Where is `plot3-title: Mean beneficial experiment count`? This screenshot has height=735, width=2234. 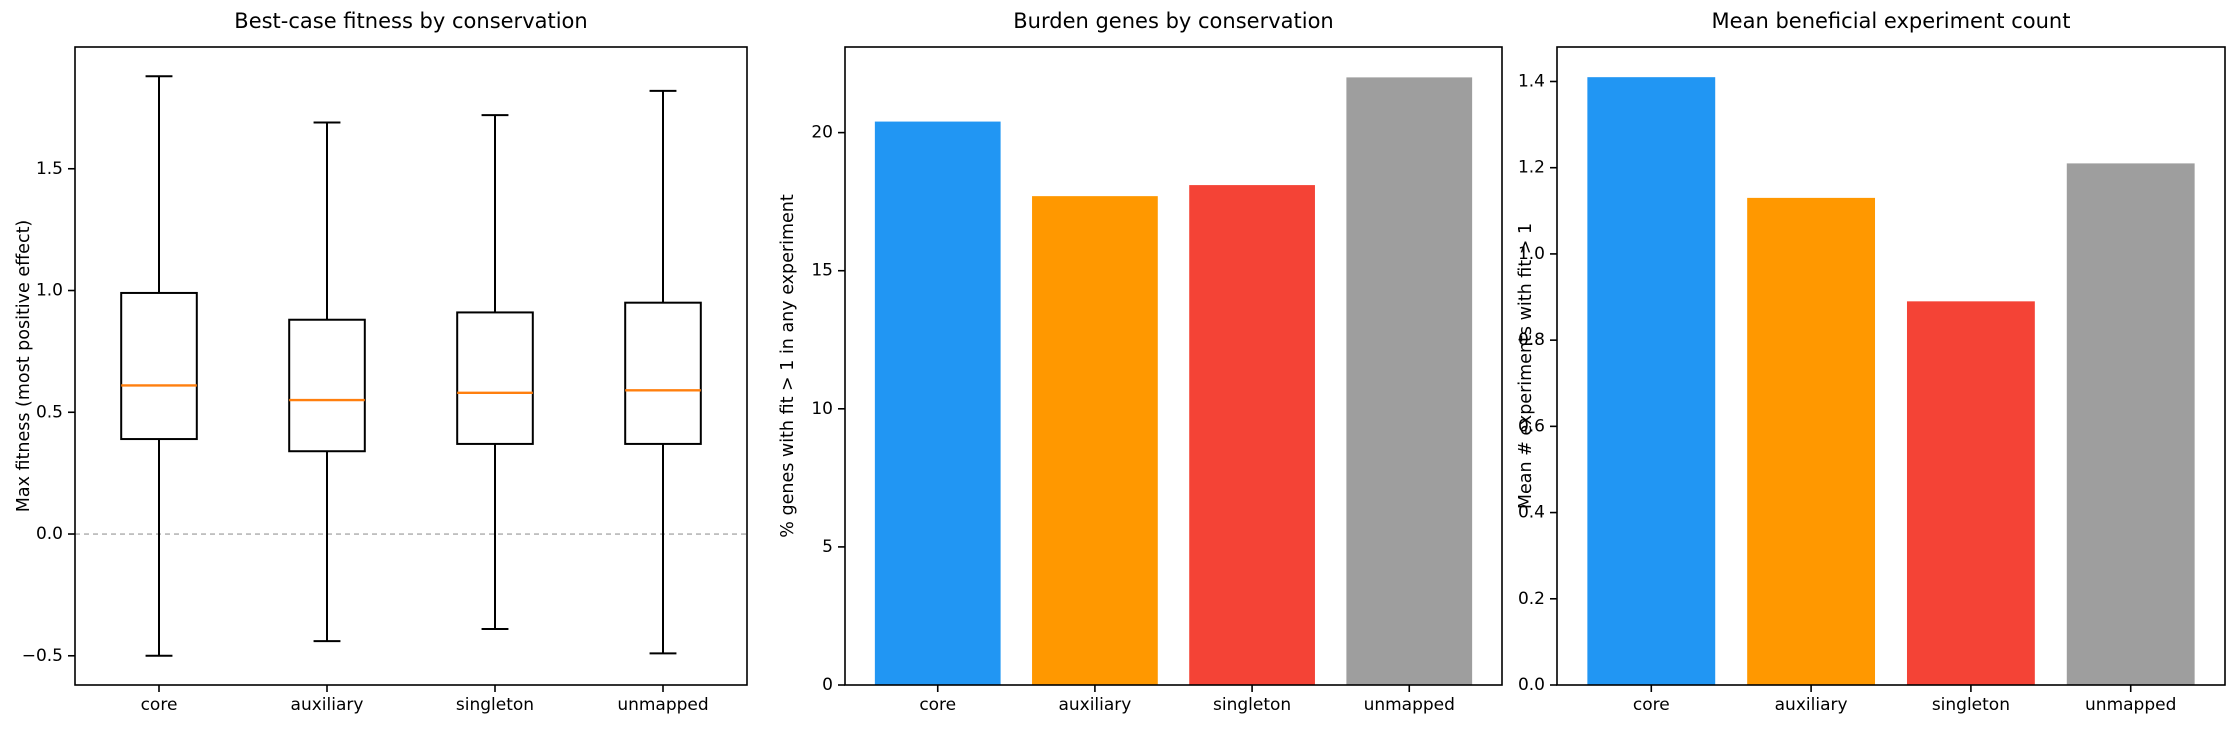 plot3-title: Mean beneficial experiment count is located at coordinates (1891, 21).